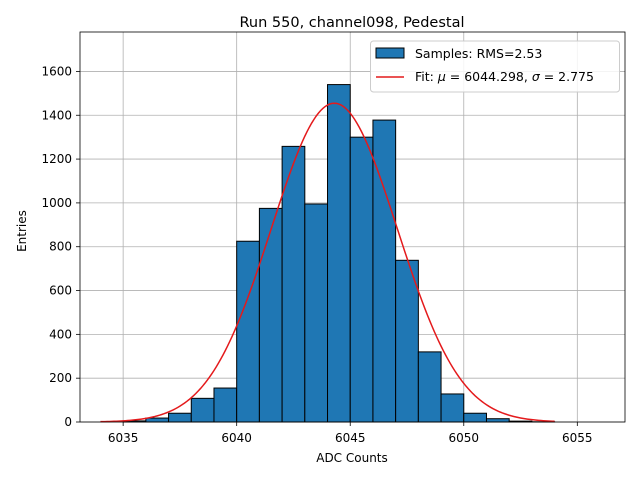  Describe the element at coordinates (56, 115) in the screenshot. I see `y-tick-label: 1400` at that location.